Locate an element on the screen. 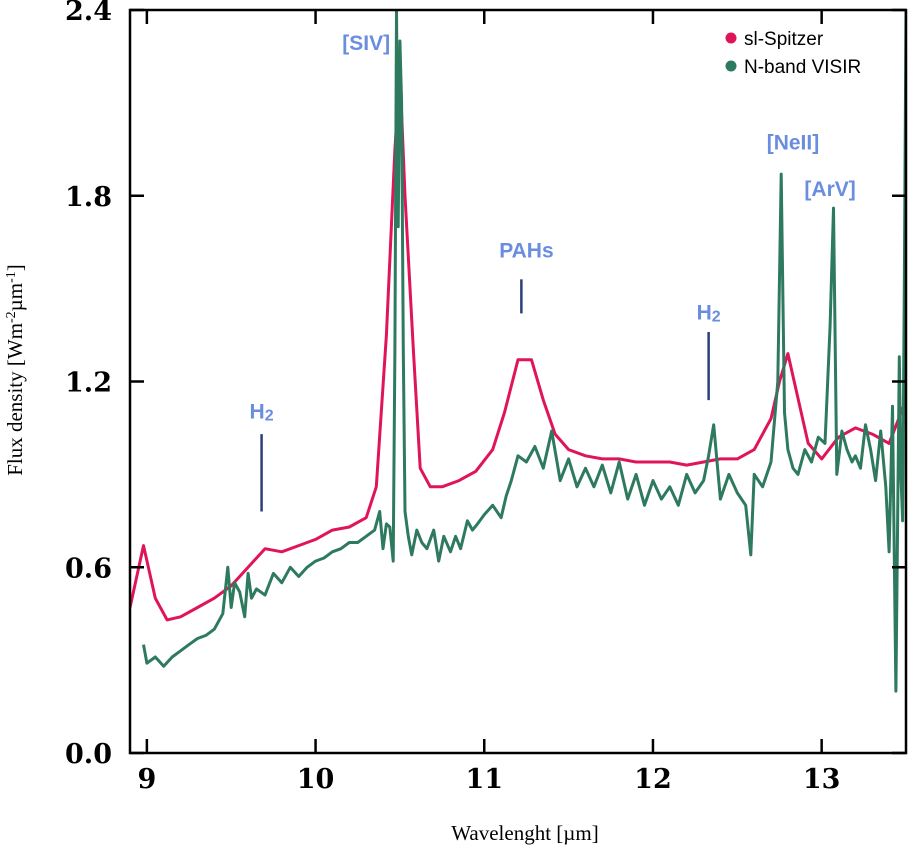 This screenshot has width=909, height=848. legend-label-n-band-visir: N-band VISIR is located at coordinates (802, 67).